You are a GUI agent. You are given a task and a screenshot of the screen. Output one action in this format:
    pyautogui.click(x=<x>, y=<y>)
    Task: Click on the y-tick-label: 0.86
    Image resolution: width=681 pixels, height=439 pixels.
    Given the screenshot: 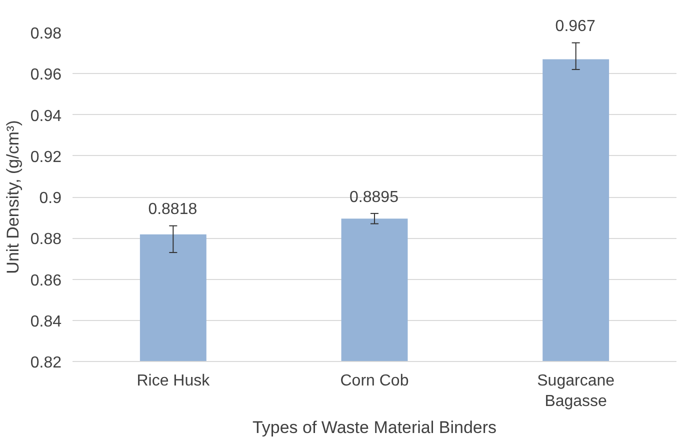 What is the action you would take?
    pyautogui.click(x=46, y=281)
    